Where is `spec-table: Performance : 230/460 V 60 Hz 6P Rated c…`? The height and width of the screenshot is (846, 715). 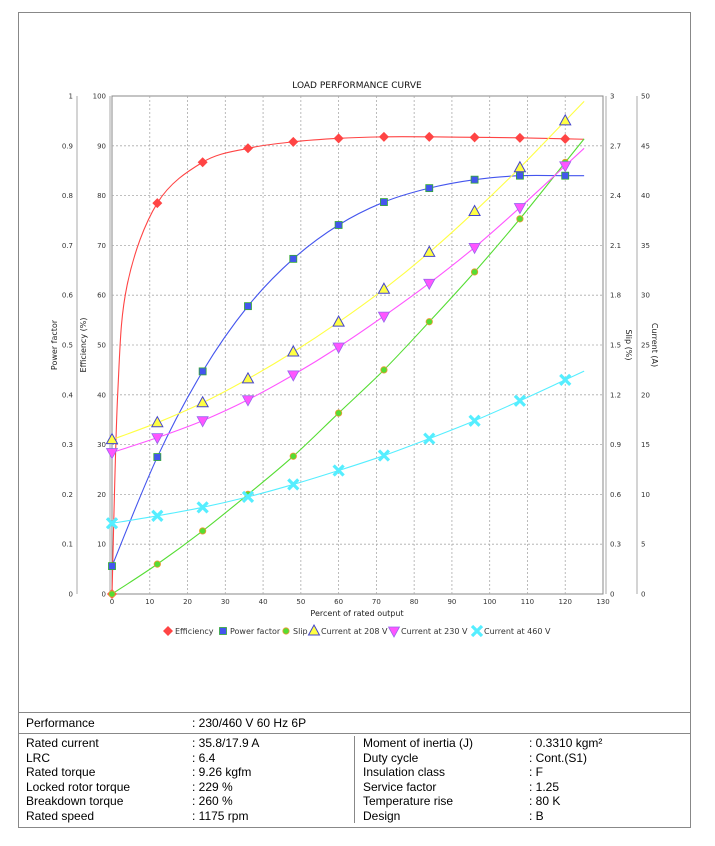
spec-table: Performance : 230/460 V 60 Hz 6P Rated c… is located at coordinates (354, 767).